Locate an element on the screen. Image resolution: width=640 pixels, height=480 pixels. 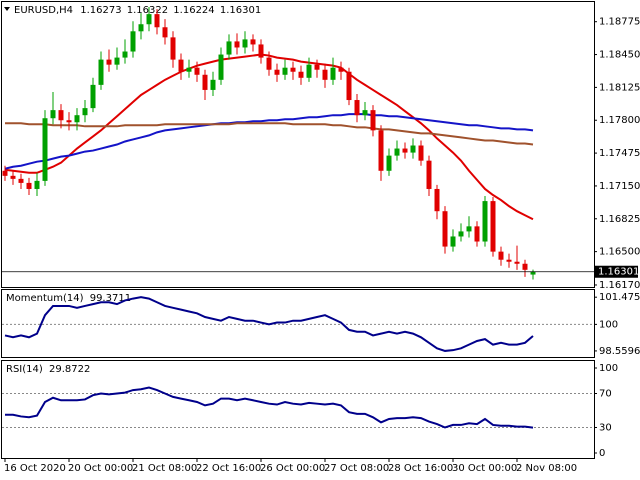
current-price-box is located at coordinates (616, 271).